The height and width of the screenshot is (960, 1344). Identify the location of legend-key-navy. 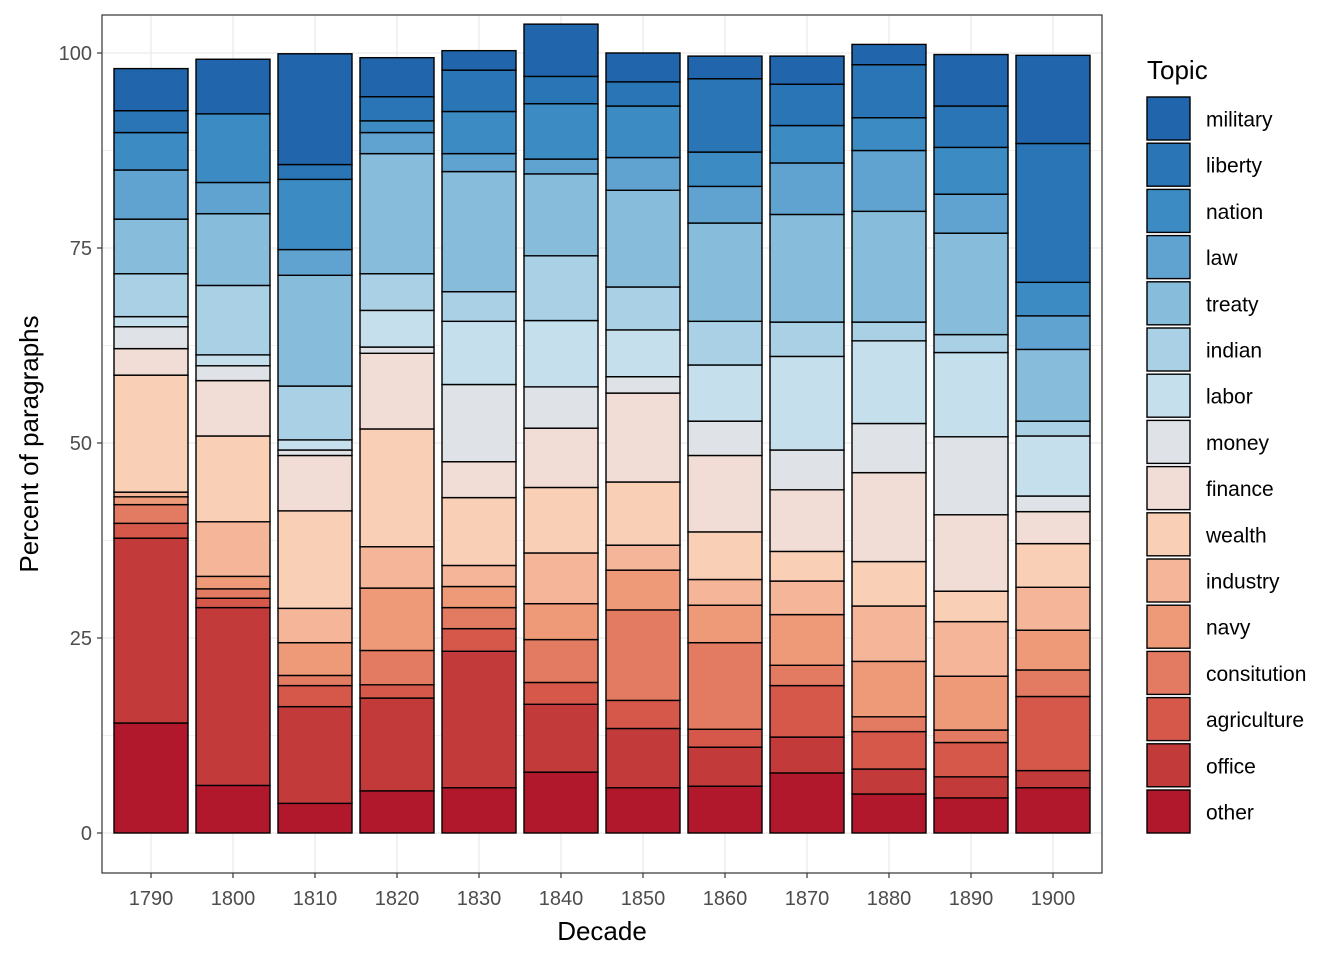
(1168, 626).